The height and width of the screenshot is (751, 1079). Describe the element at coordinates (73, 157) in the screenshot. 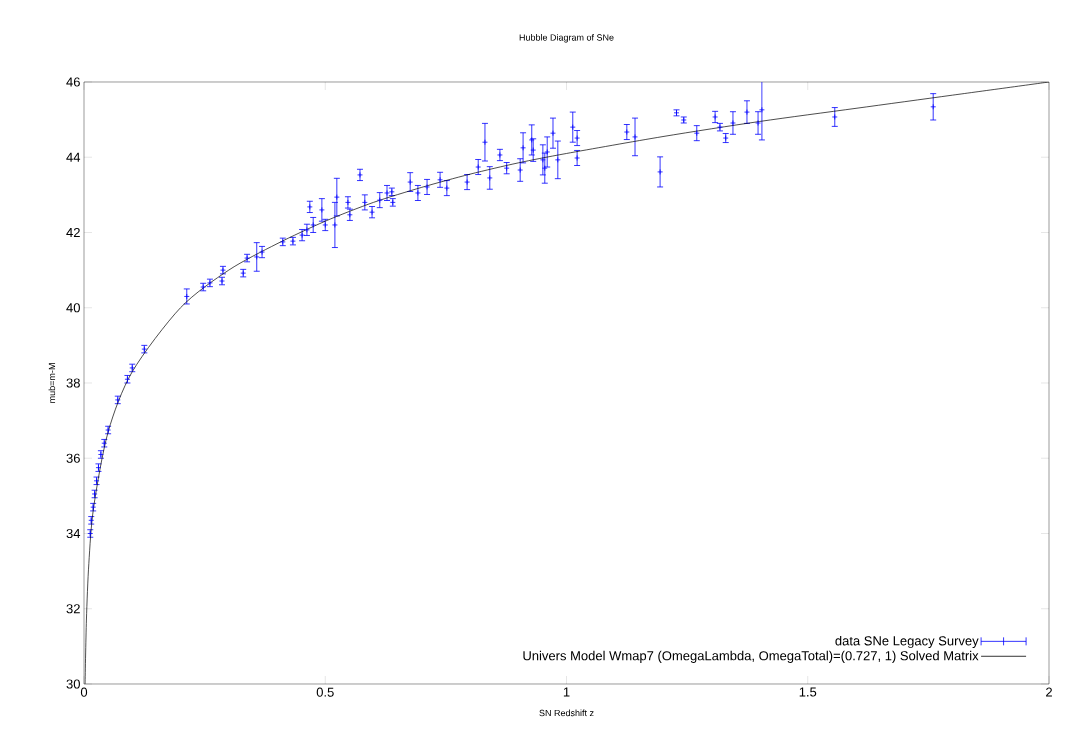

I see `y-tick-label: 44` at that location.